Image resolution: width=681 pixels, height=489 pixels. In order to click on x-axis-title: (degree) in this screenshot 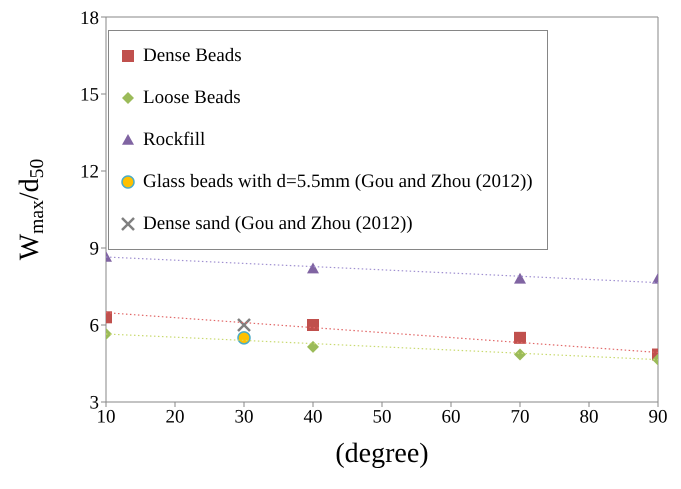, I will do `click(382, 453)`.